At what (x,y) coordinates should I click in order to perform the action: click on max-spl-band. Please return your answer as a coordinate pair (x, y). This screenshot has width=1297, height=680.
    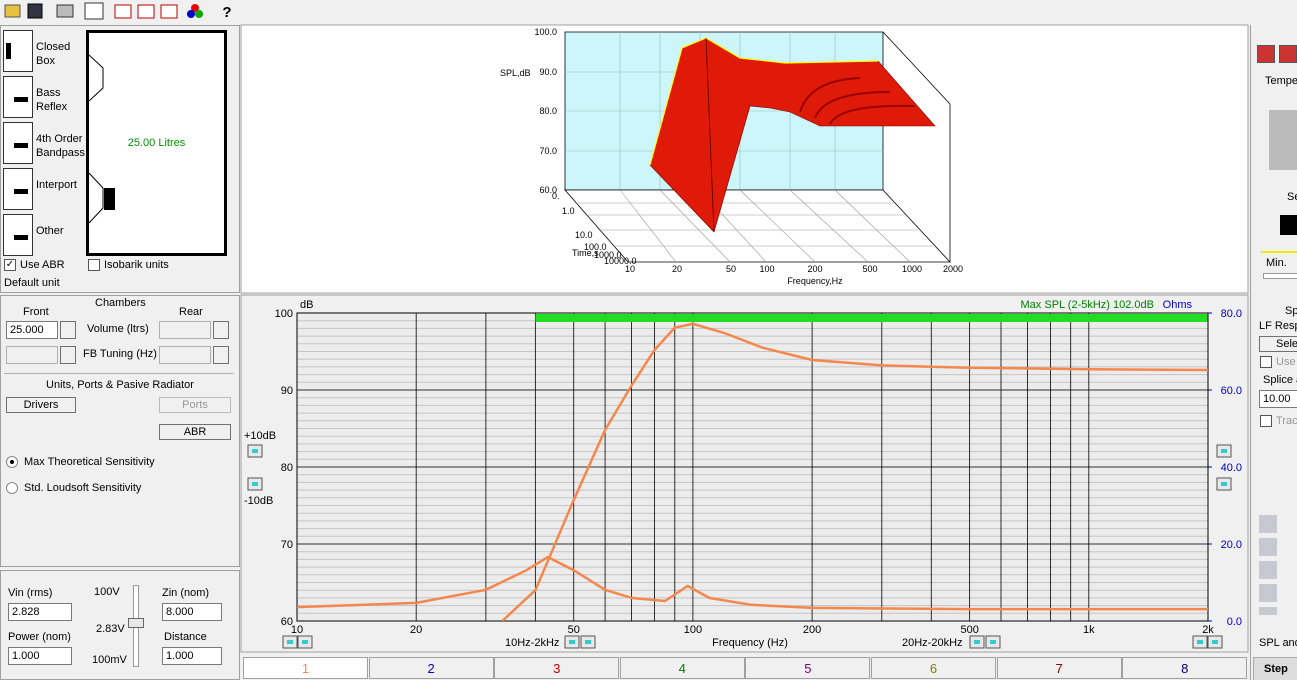
    Looking at the image, I should click on (871, 318).